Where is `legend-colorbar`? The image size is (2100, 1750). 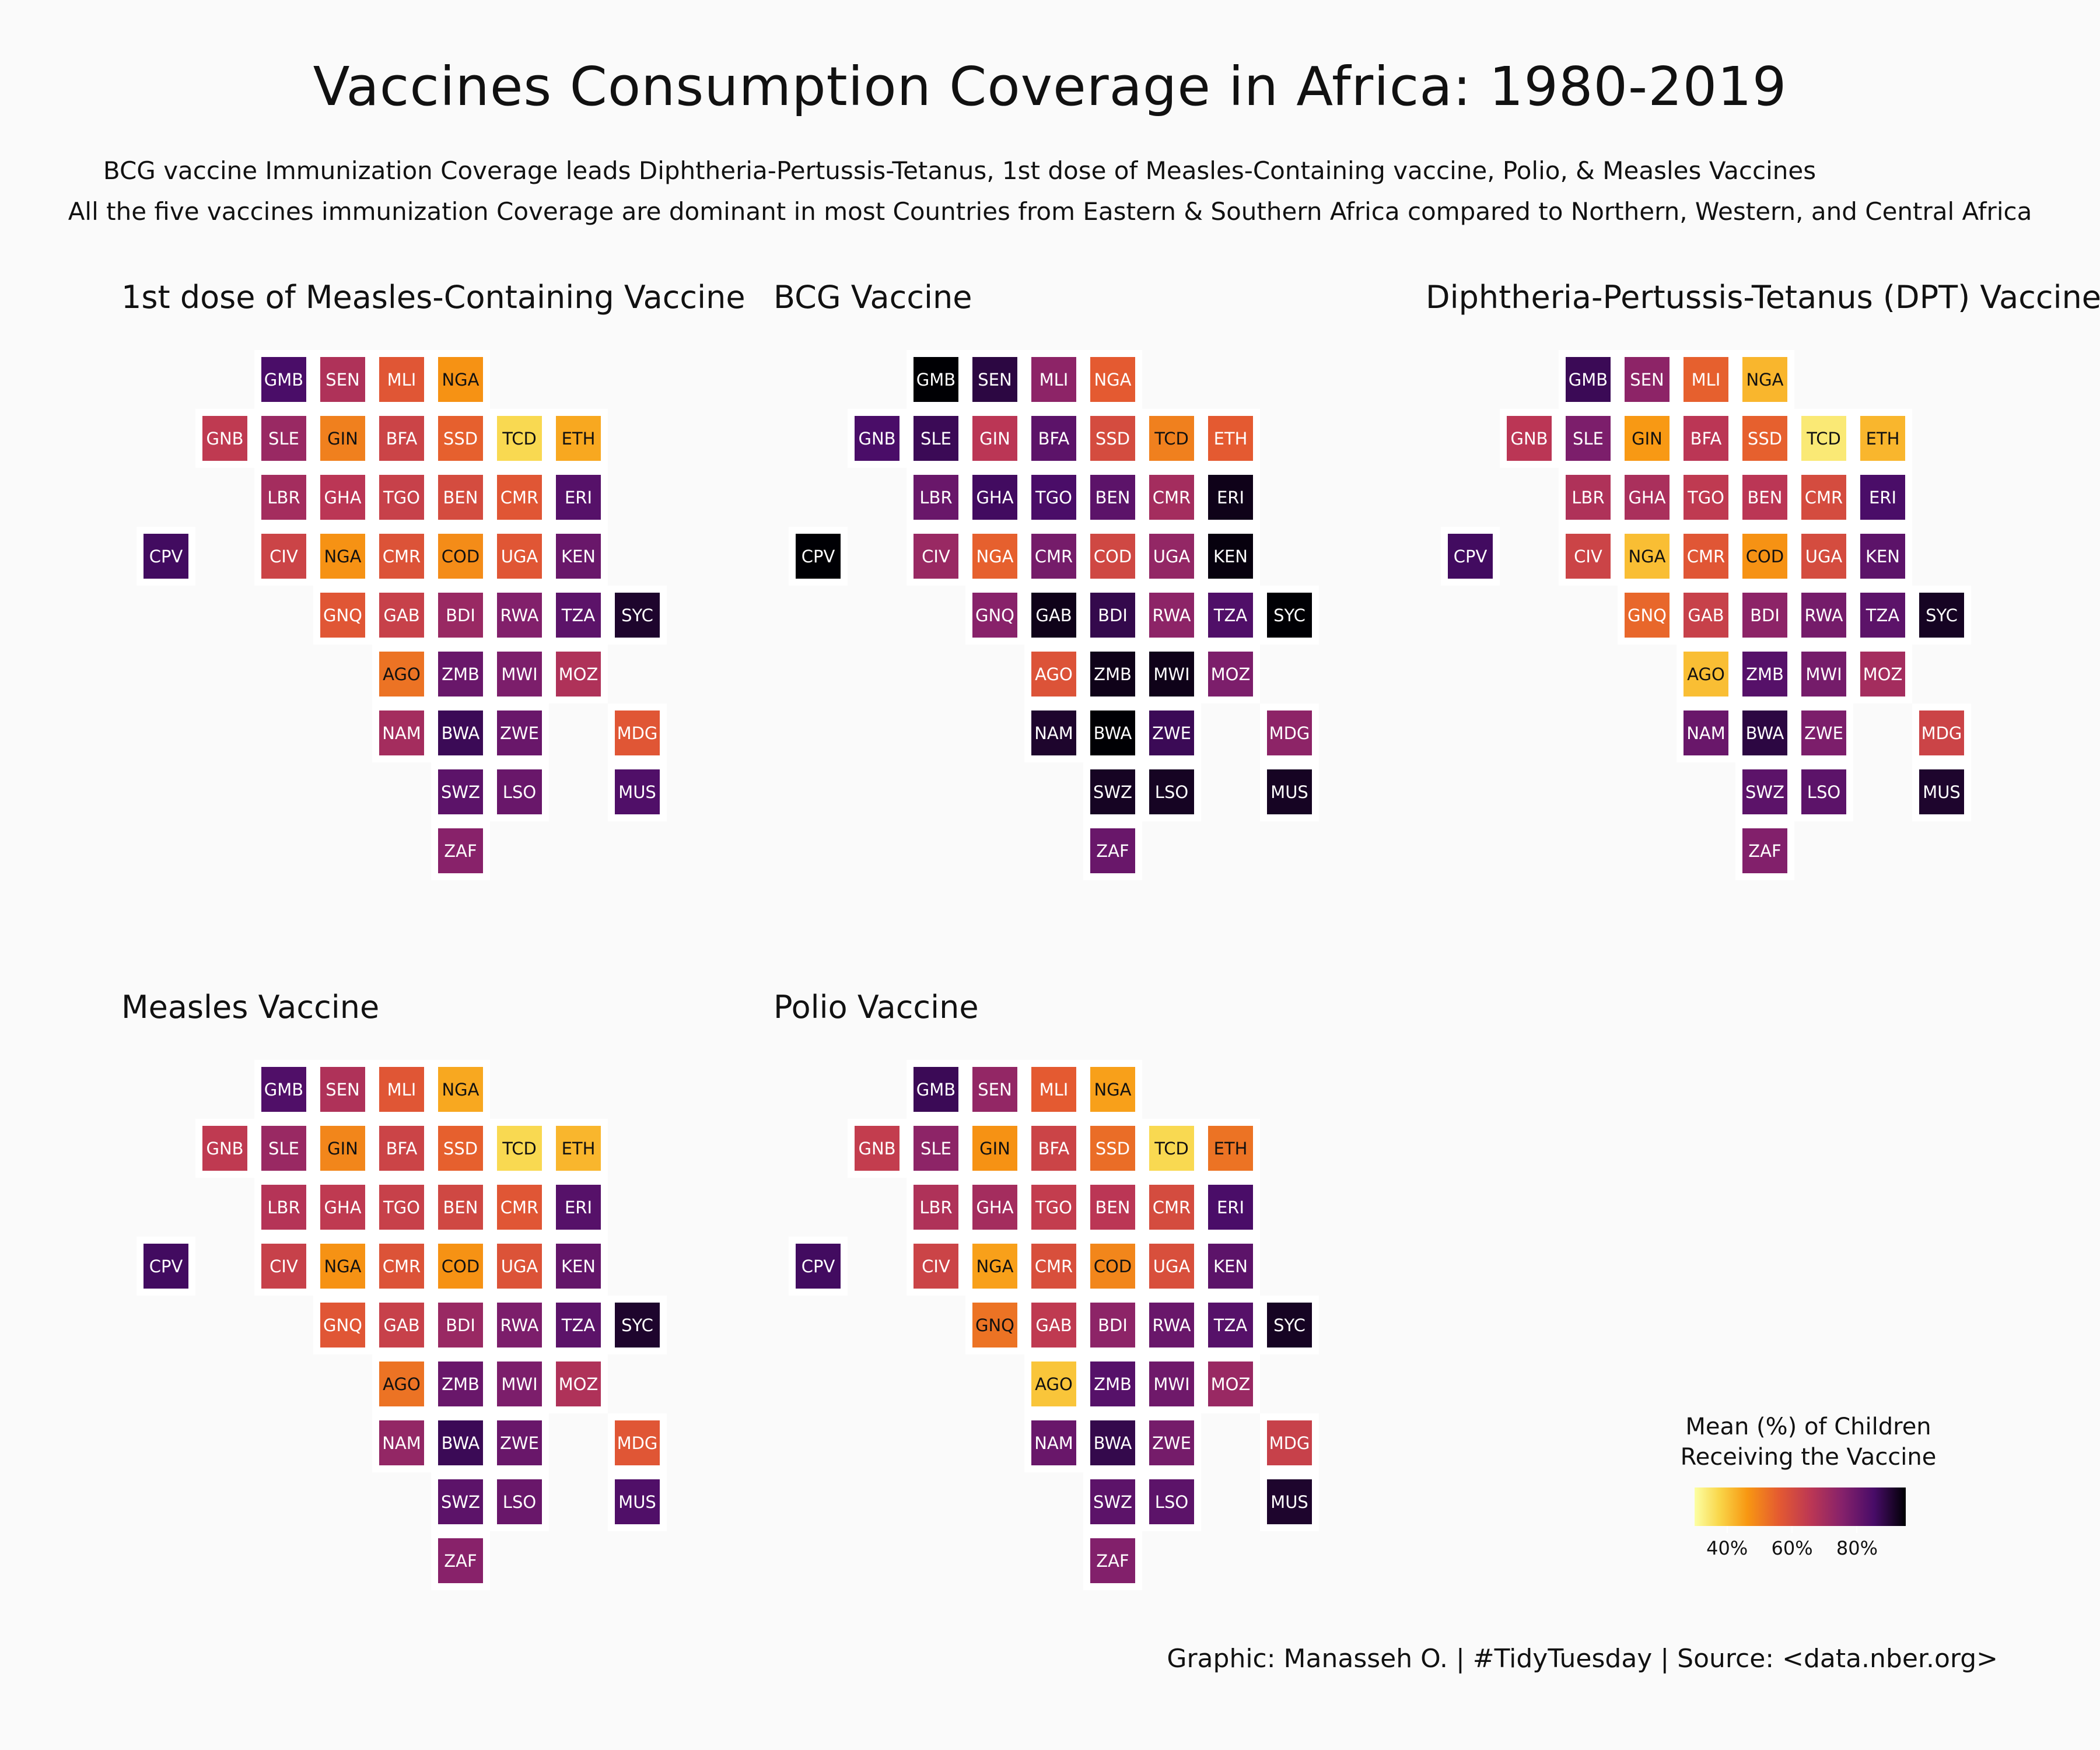
legend-colorbar is located at coordinates (1800, 1507).